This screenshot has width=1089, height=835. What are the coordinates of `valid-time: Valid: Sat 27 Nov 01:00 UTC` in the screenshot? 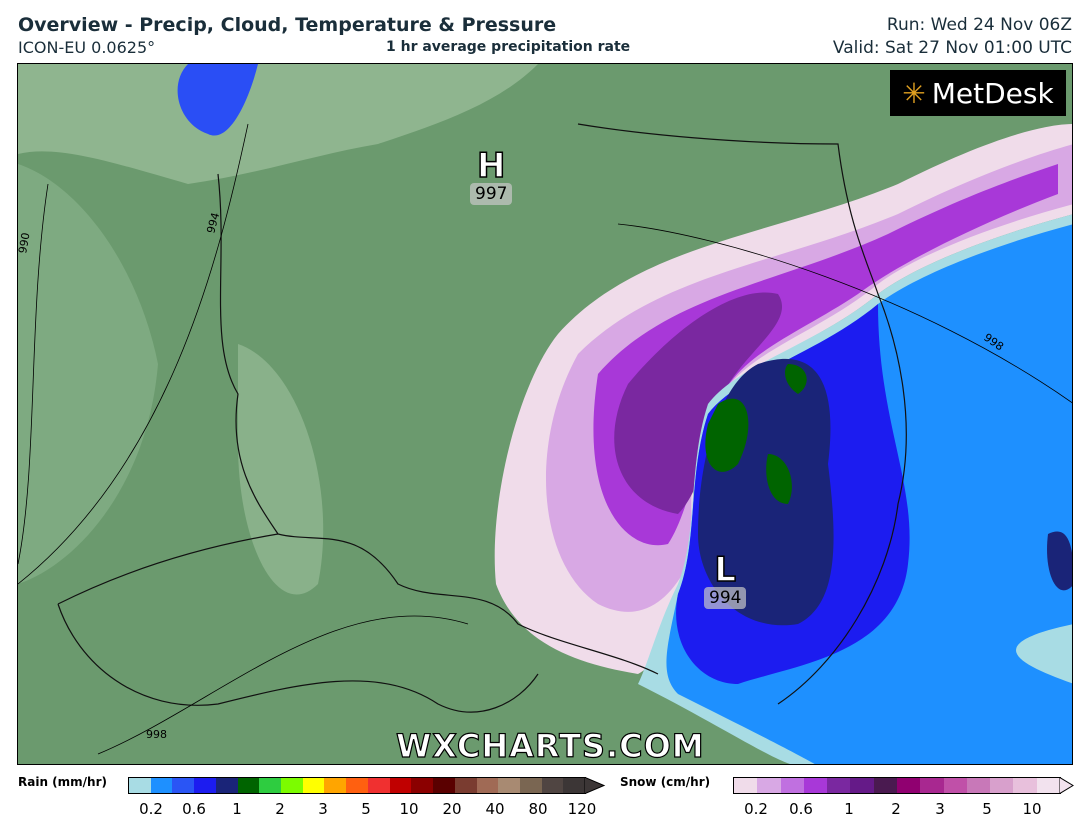 It's located at (952, 48).